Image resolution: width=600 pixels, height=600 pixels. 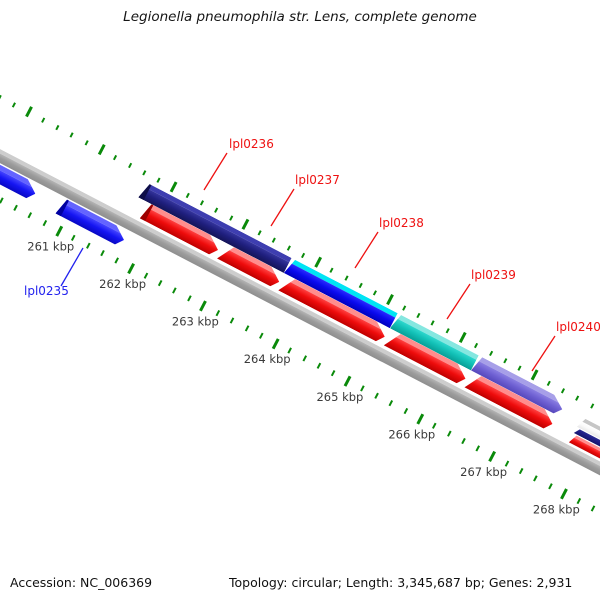 I want to click on gene-label-lpl0236: lpl0236, so click(x=251, y=144).